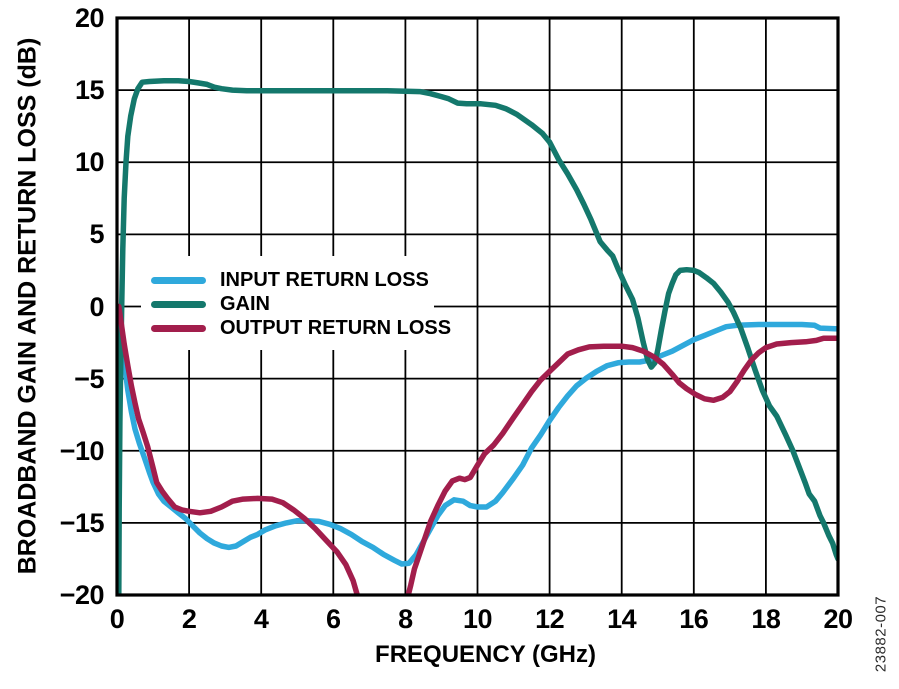  I want to click on y-tick-label: −15, so click(82, 522).